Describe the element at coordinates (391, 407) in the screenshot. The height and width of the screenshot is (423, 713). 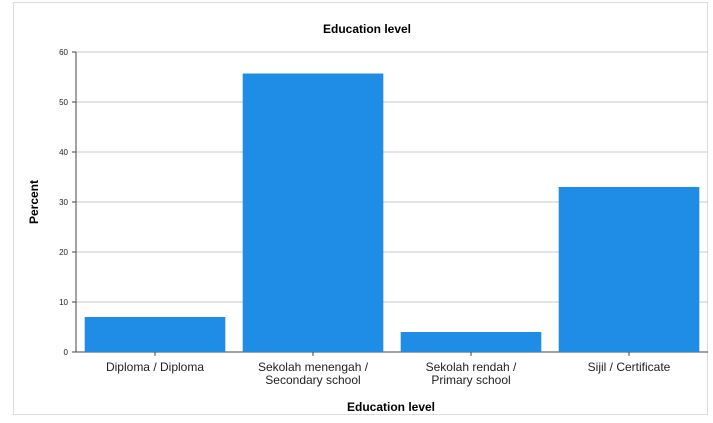
I see `x-axis-title: Education level` at that location.